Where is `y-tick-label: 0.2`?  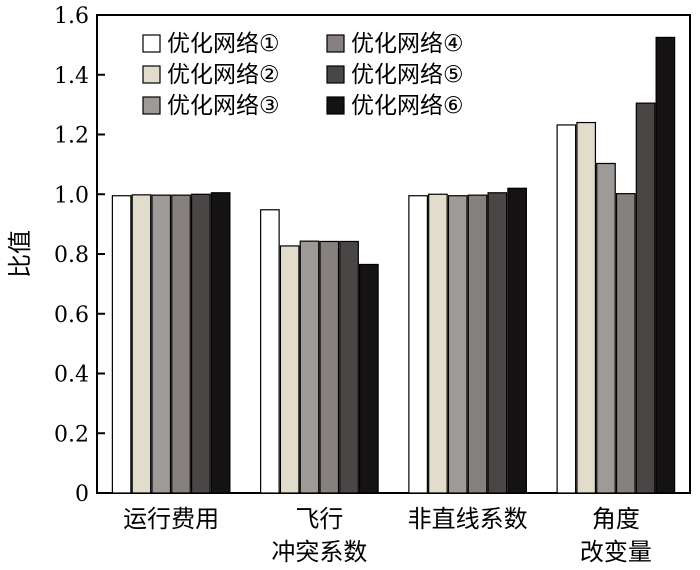
y-tick-label: 0.2 is located at coordinates (71, 434).